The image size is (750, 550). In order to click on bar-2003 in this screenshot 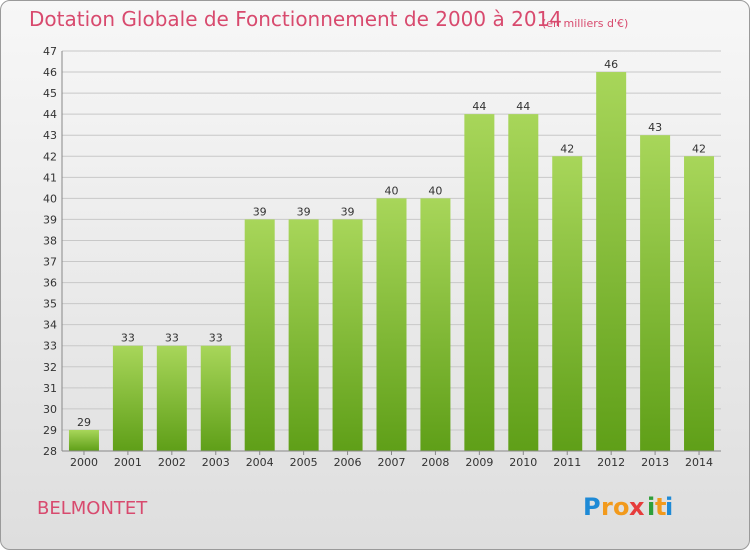, I will do `click(215, 398)`.